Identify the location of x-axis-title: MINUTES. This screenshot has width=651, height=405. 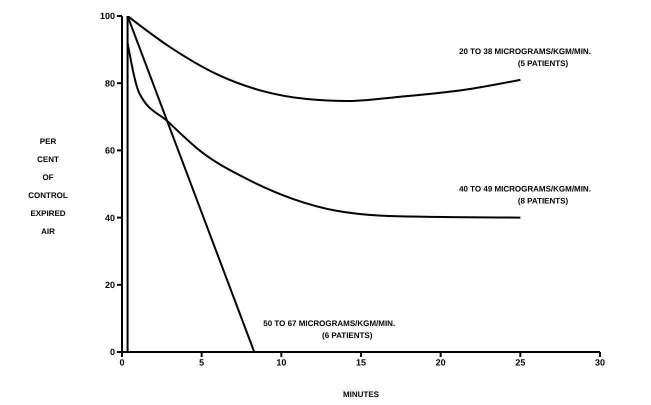
(361, 394).